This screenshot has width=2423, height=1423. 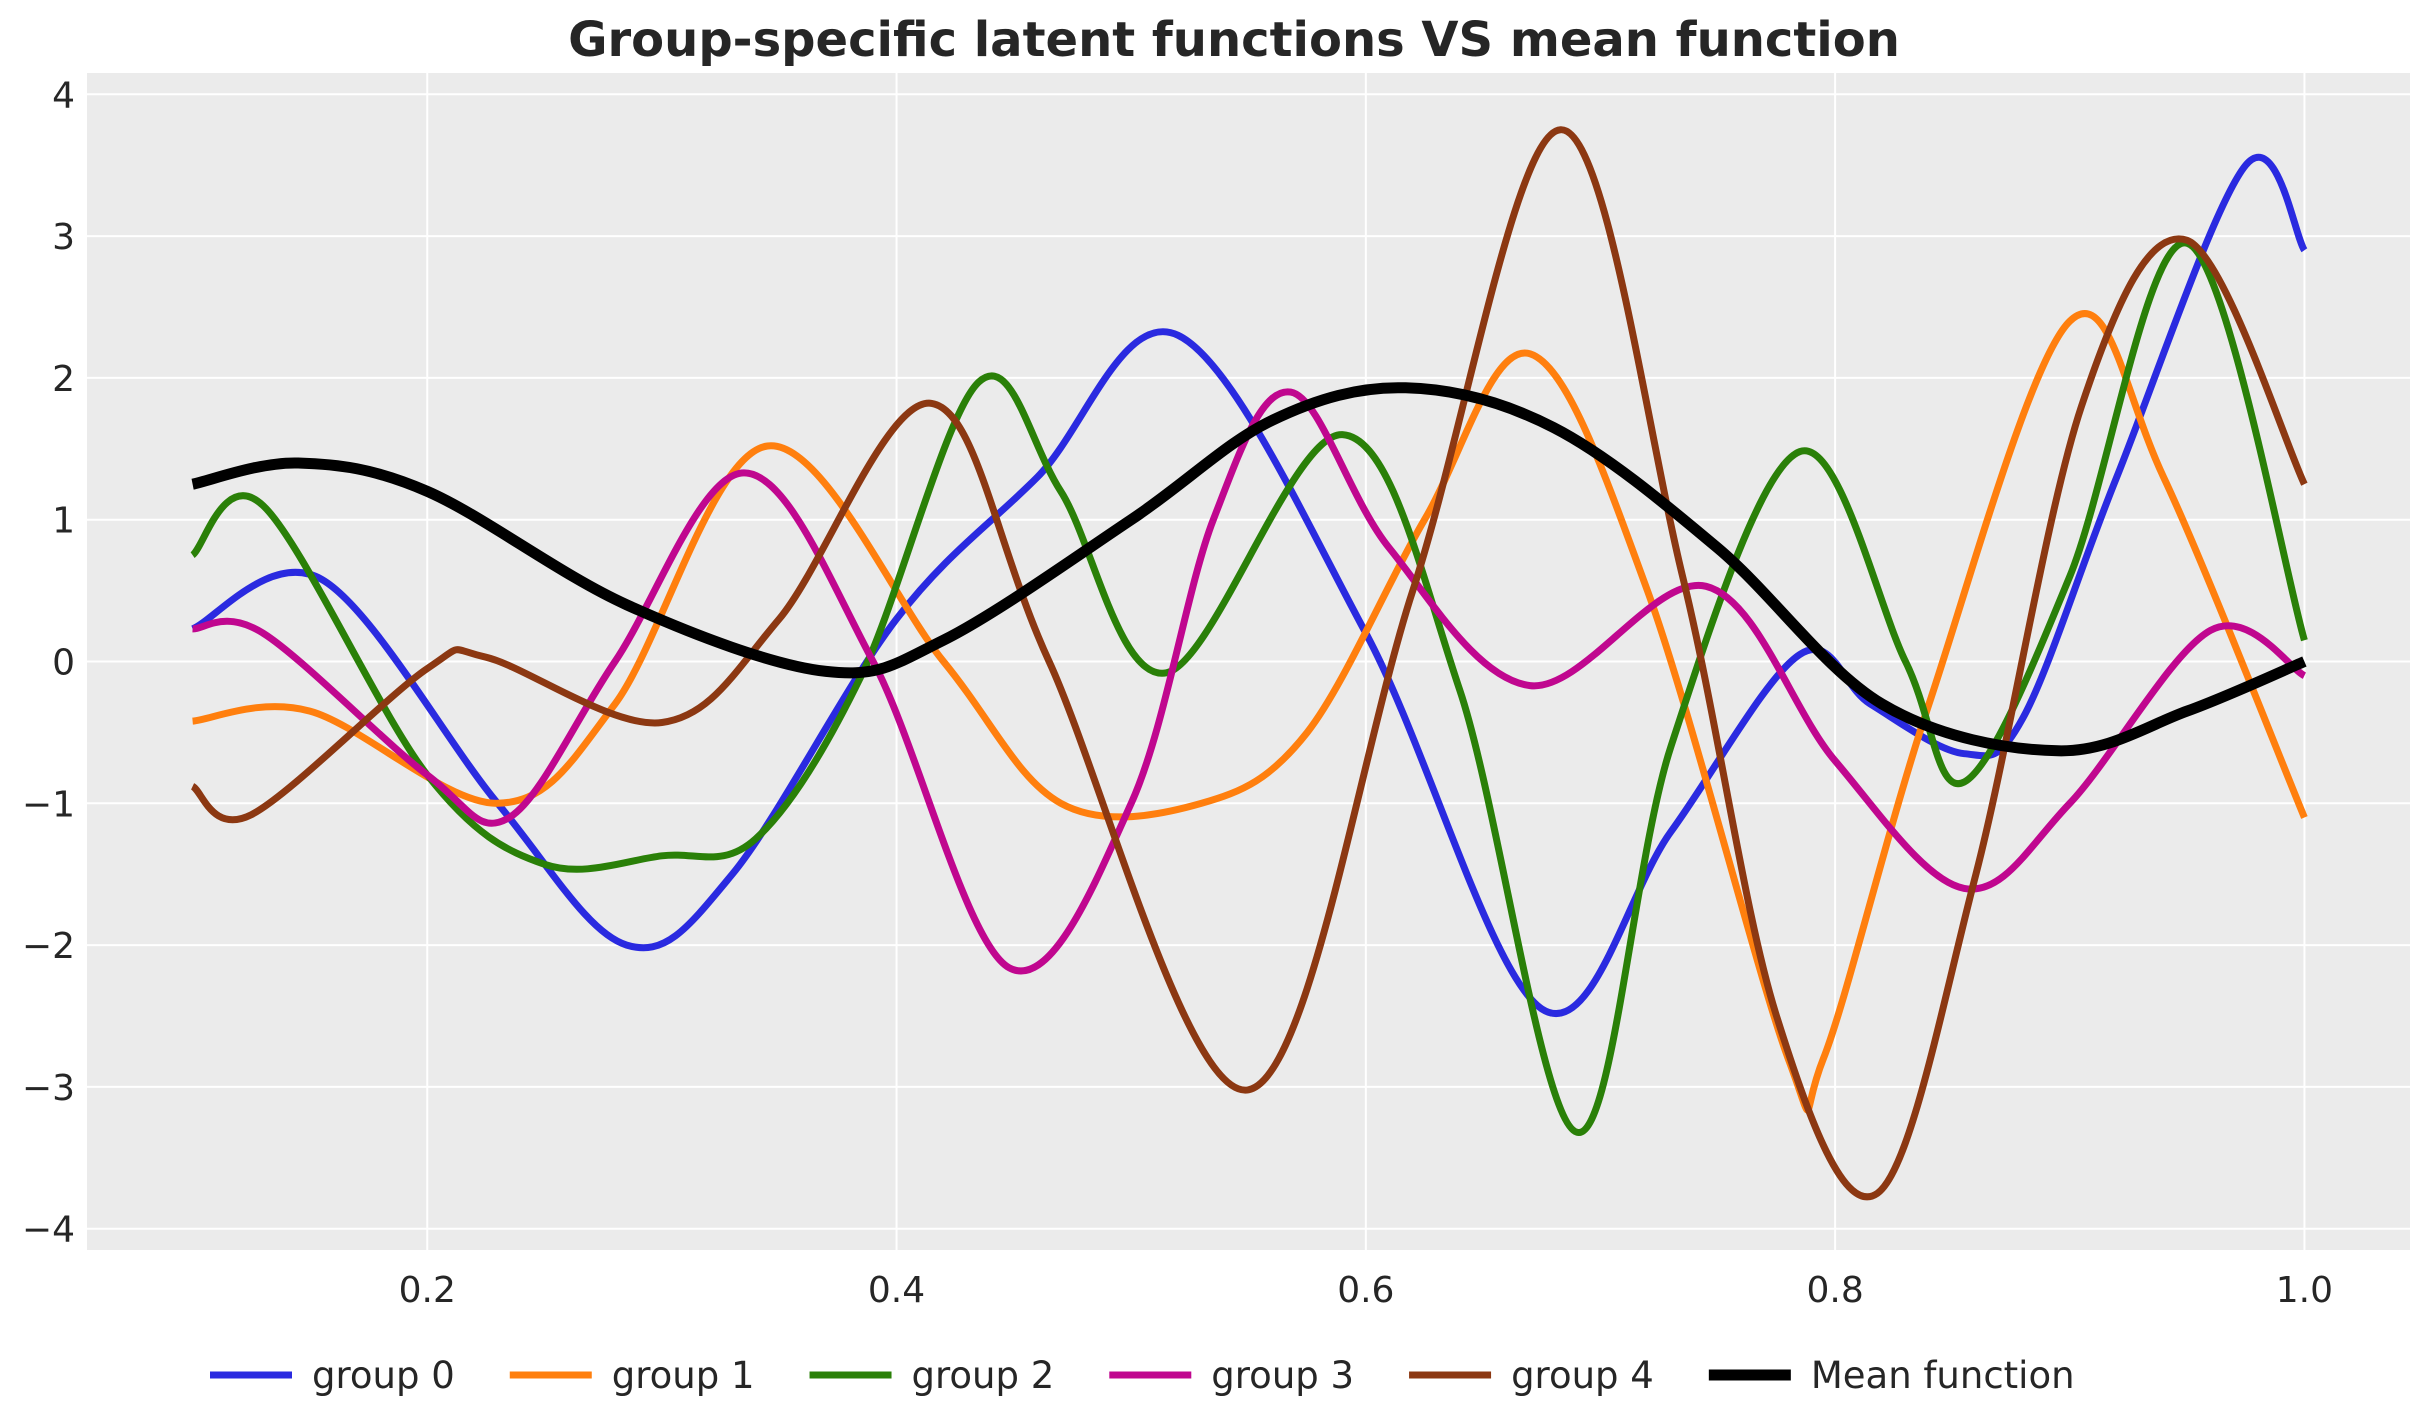 What do you see at coordinates (896, 1290) in the screenshot?
I see `x-tick-label: 0.4` at bounding box center [896, 1290].